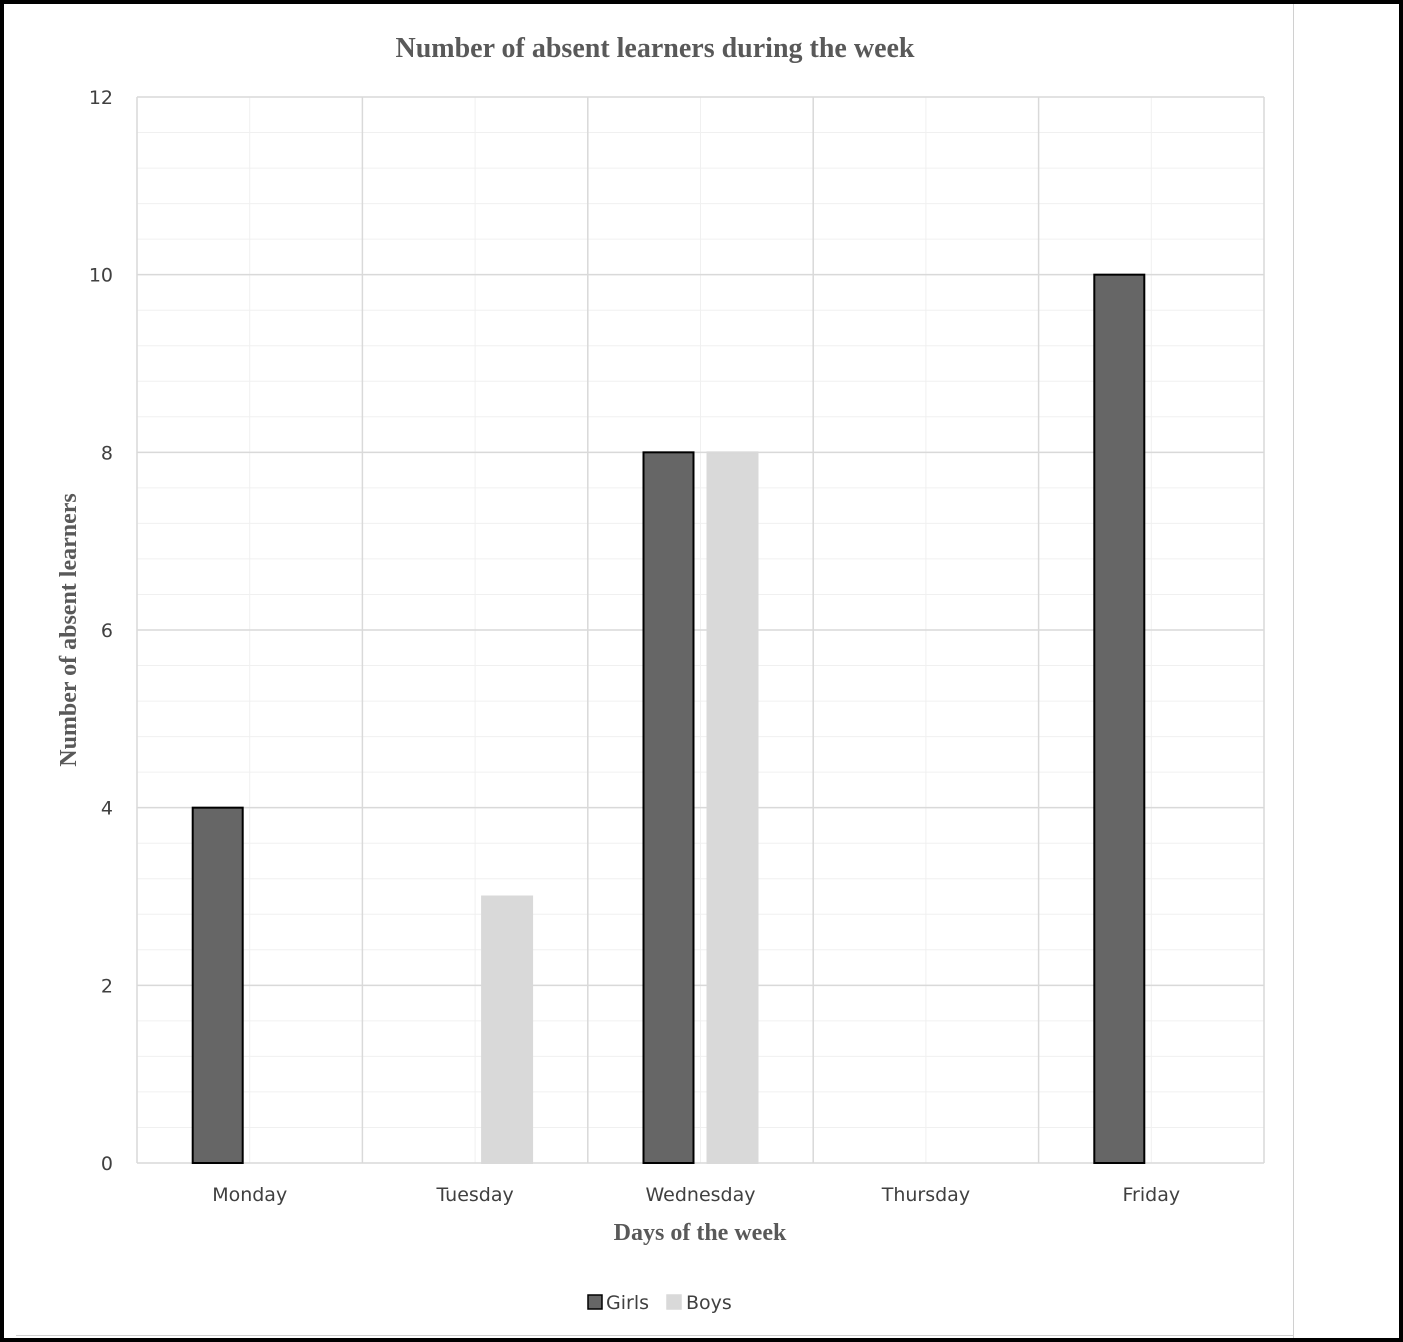 Image resolution: width=1403 pixels, height=1342 pixels. What do you see at coordinates (732, 808) in the screenshot?
I see `bar-boys-wednesday` at bounding box center [732, 808].